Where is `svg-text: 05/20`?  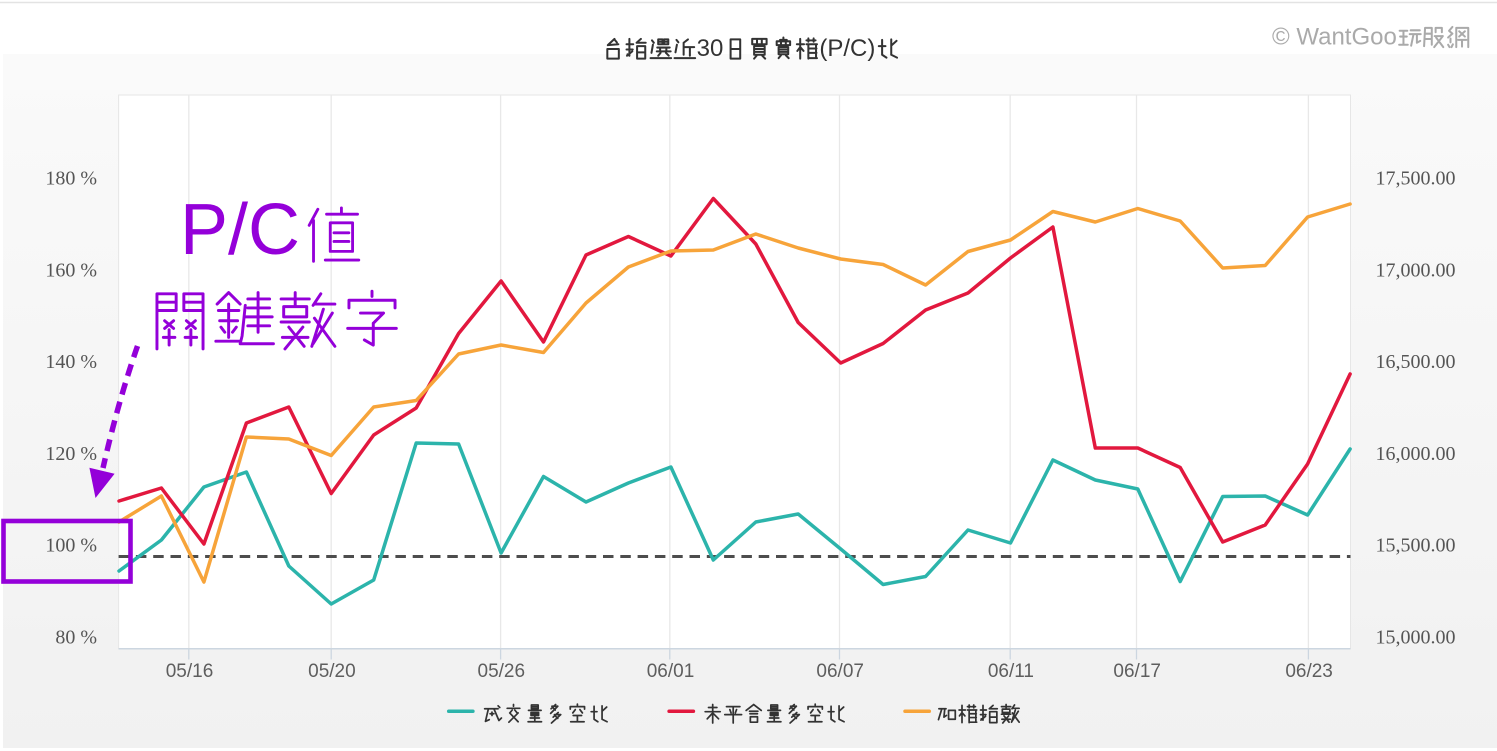 svg-text: 05/20 is located at coordinates (332, 671).